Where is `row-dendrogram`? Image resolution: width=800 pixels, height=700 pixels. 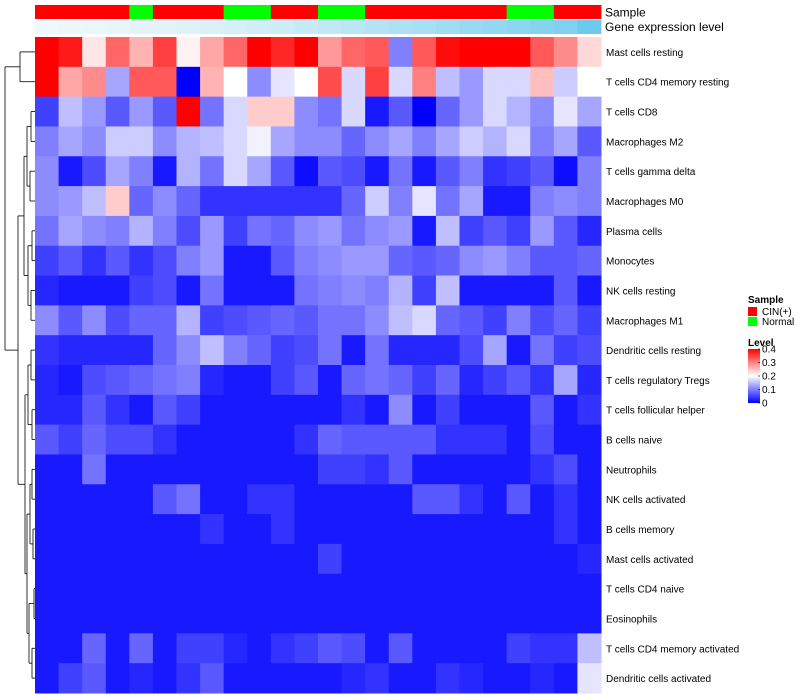
row-dendrogram is located at coordinates (19, 365).